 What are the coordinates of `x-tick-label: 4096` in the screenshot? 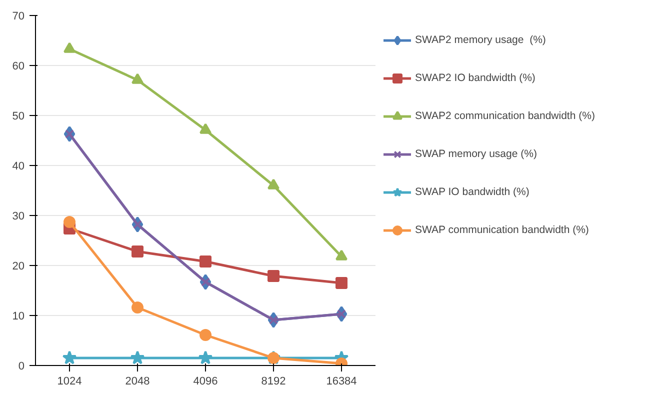 It's located at (205, 382).